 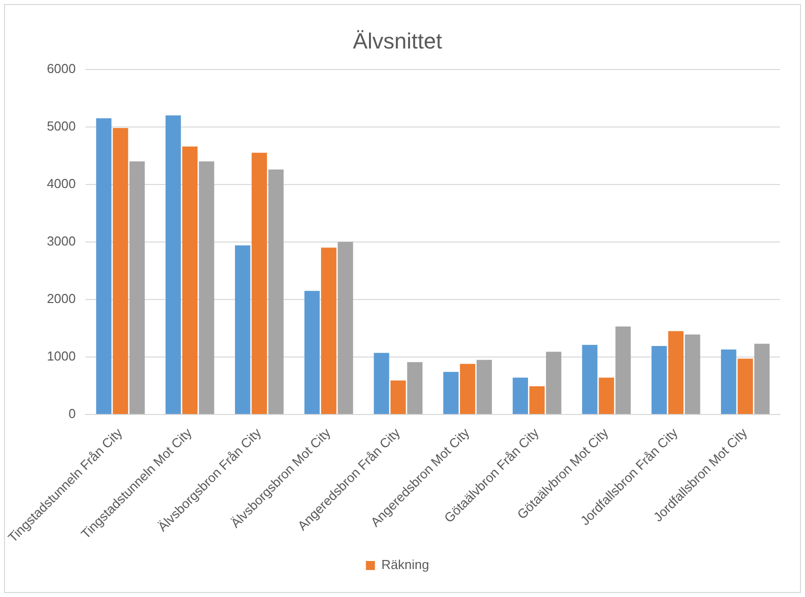 I want to click on chart-title: Älvsnittet, so click(x=397, y=41).